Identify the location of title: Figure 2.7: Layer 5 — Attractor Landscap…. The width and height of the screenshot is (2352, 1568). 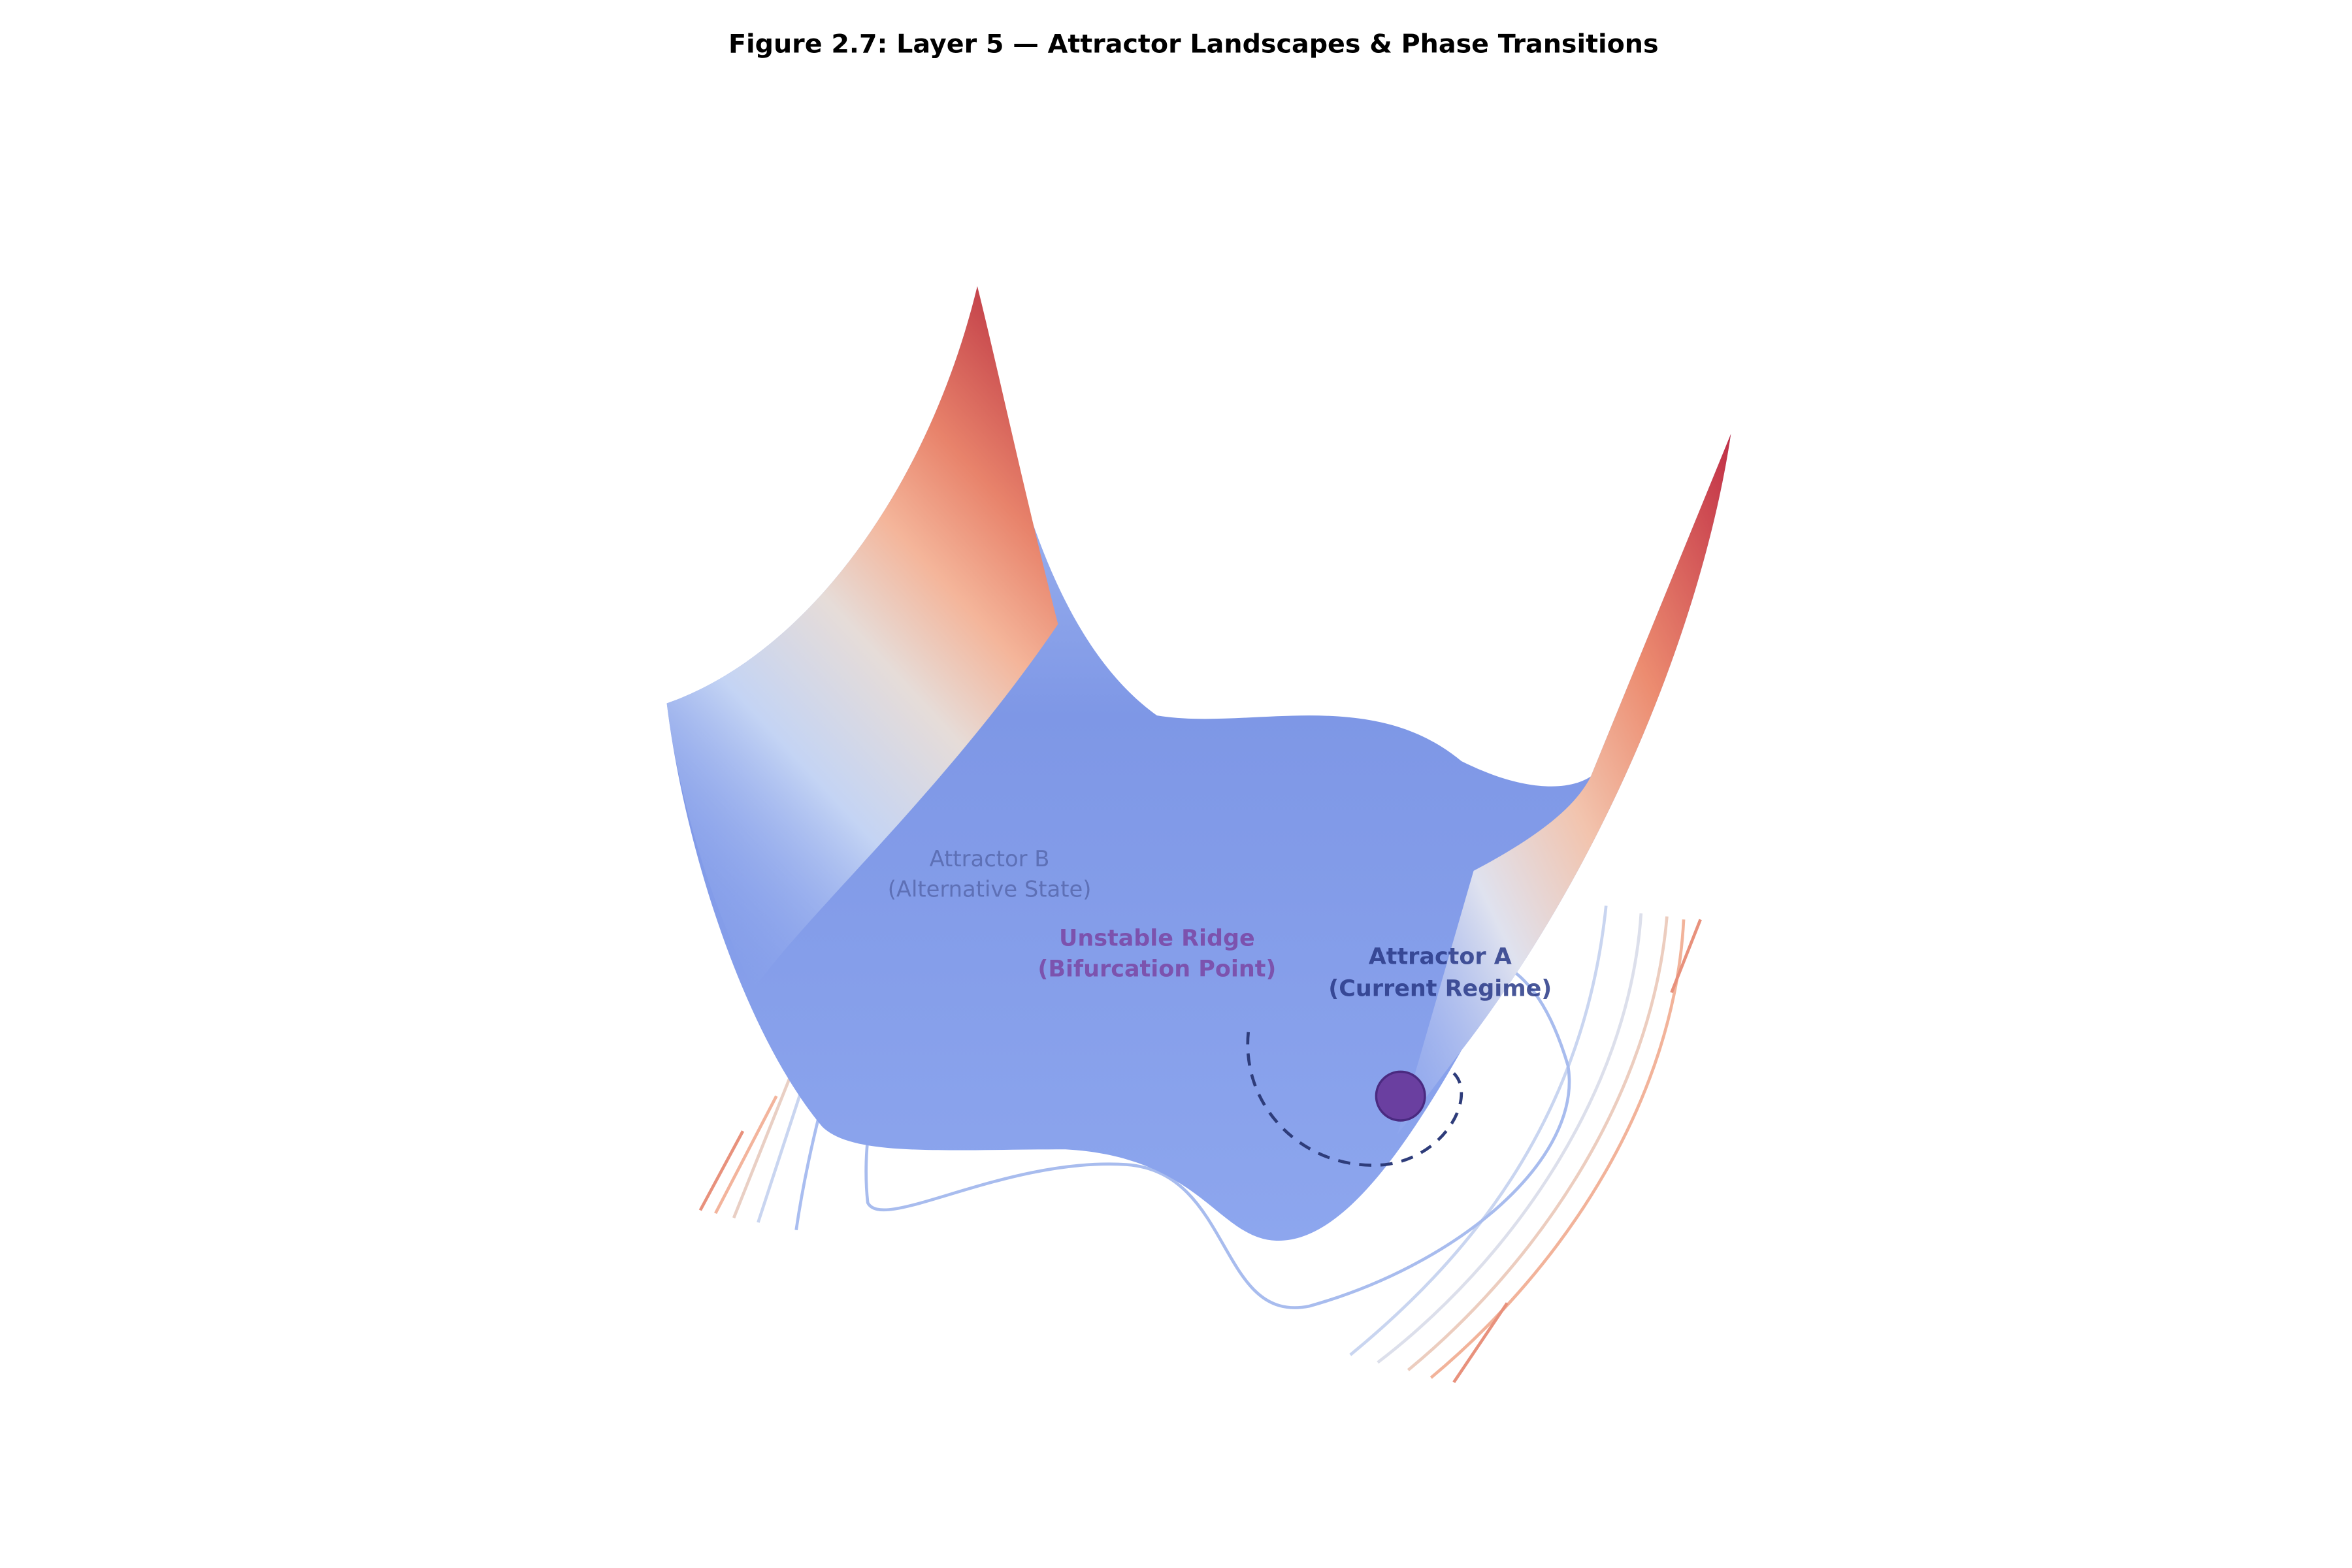
(1193, 44).